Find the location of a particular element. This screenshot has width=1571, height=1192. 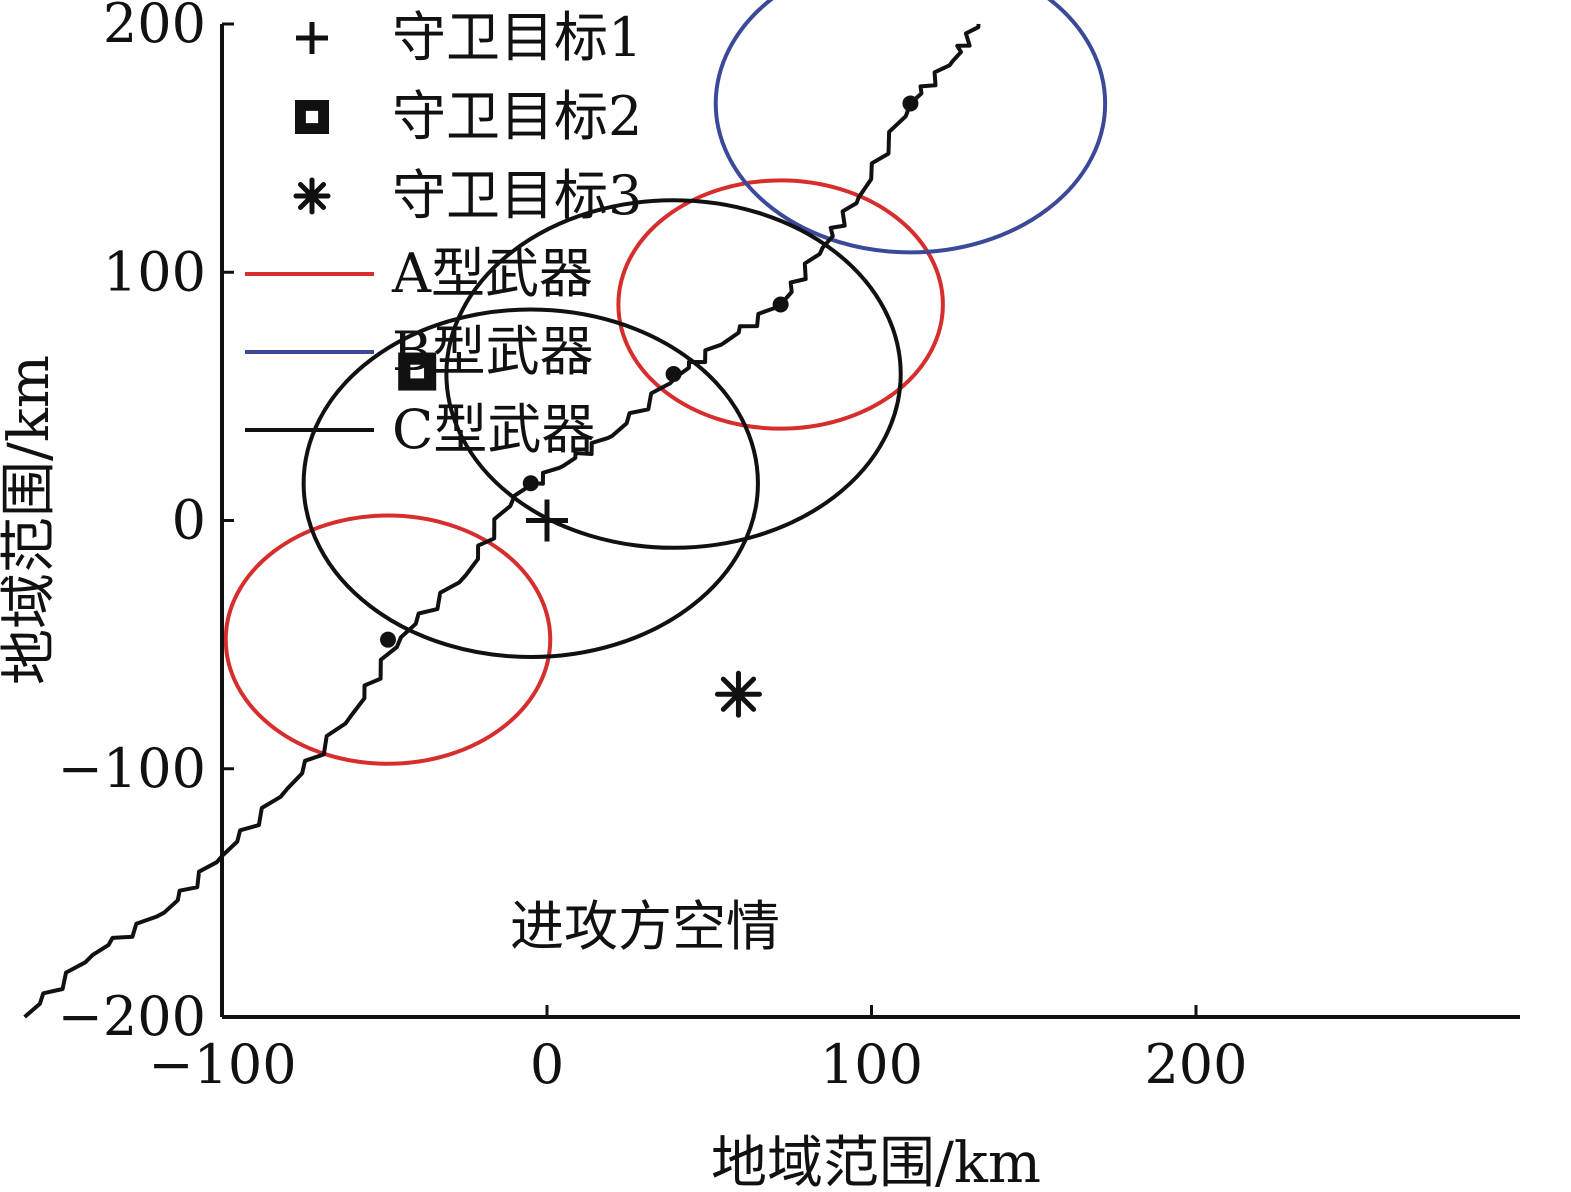

target-marker-2-inner is located at coordinates (417, 371).